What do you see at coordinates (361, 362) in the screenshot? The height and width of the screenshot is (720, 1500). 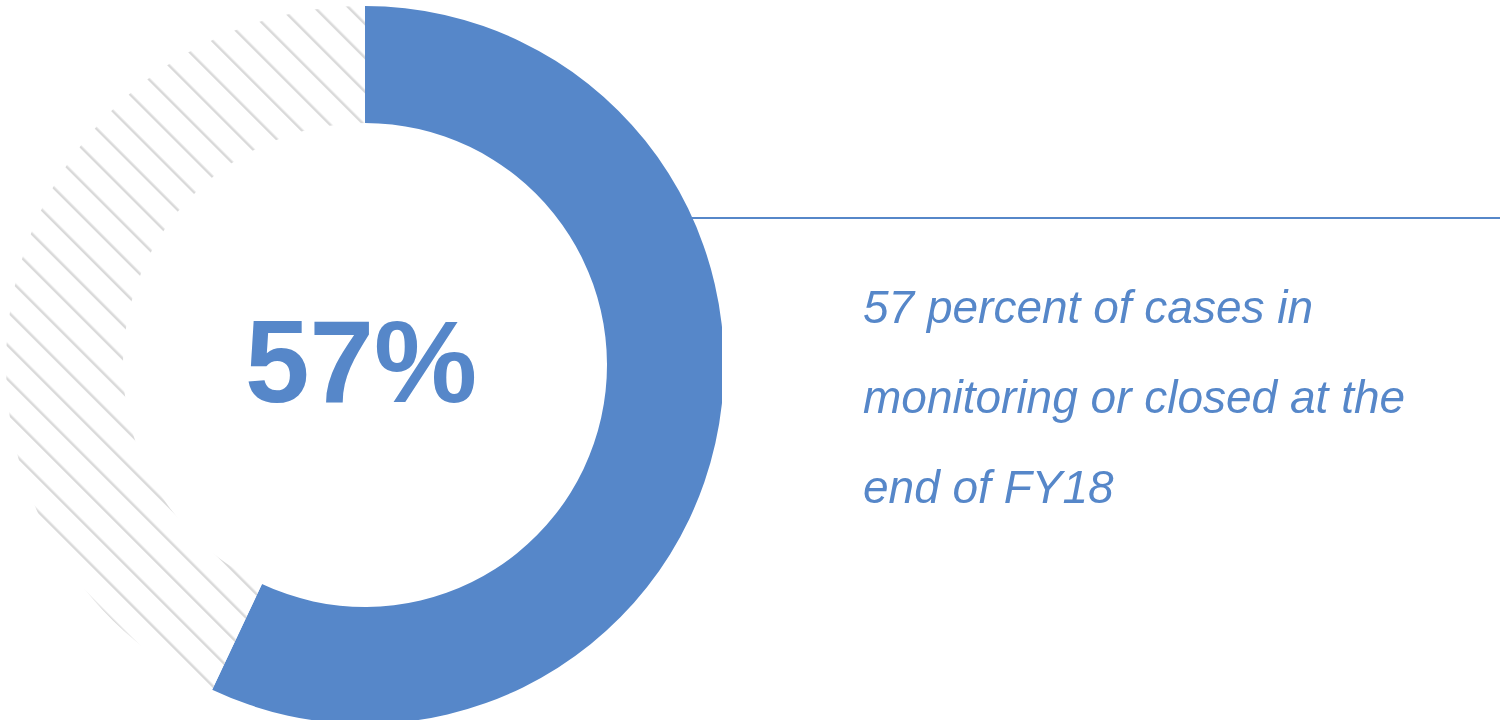 I see `text: 57%` at bounding box center [361, 362].